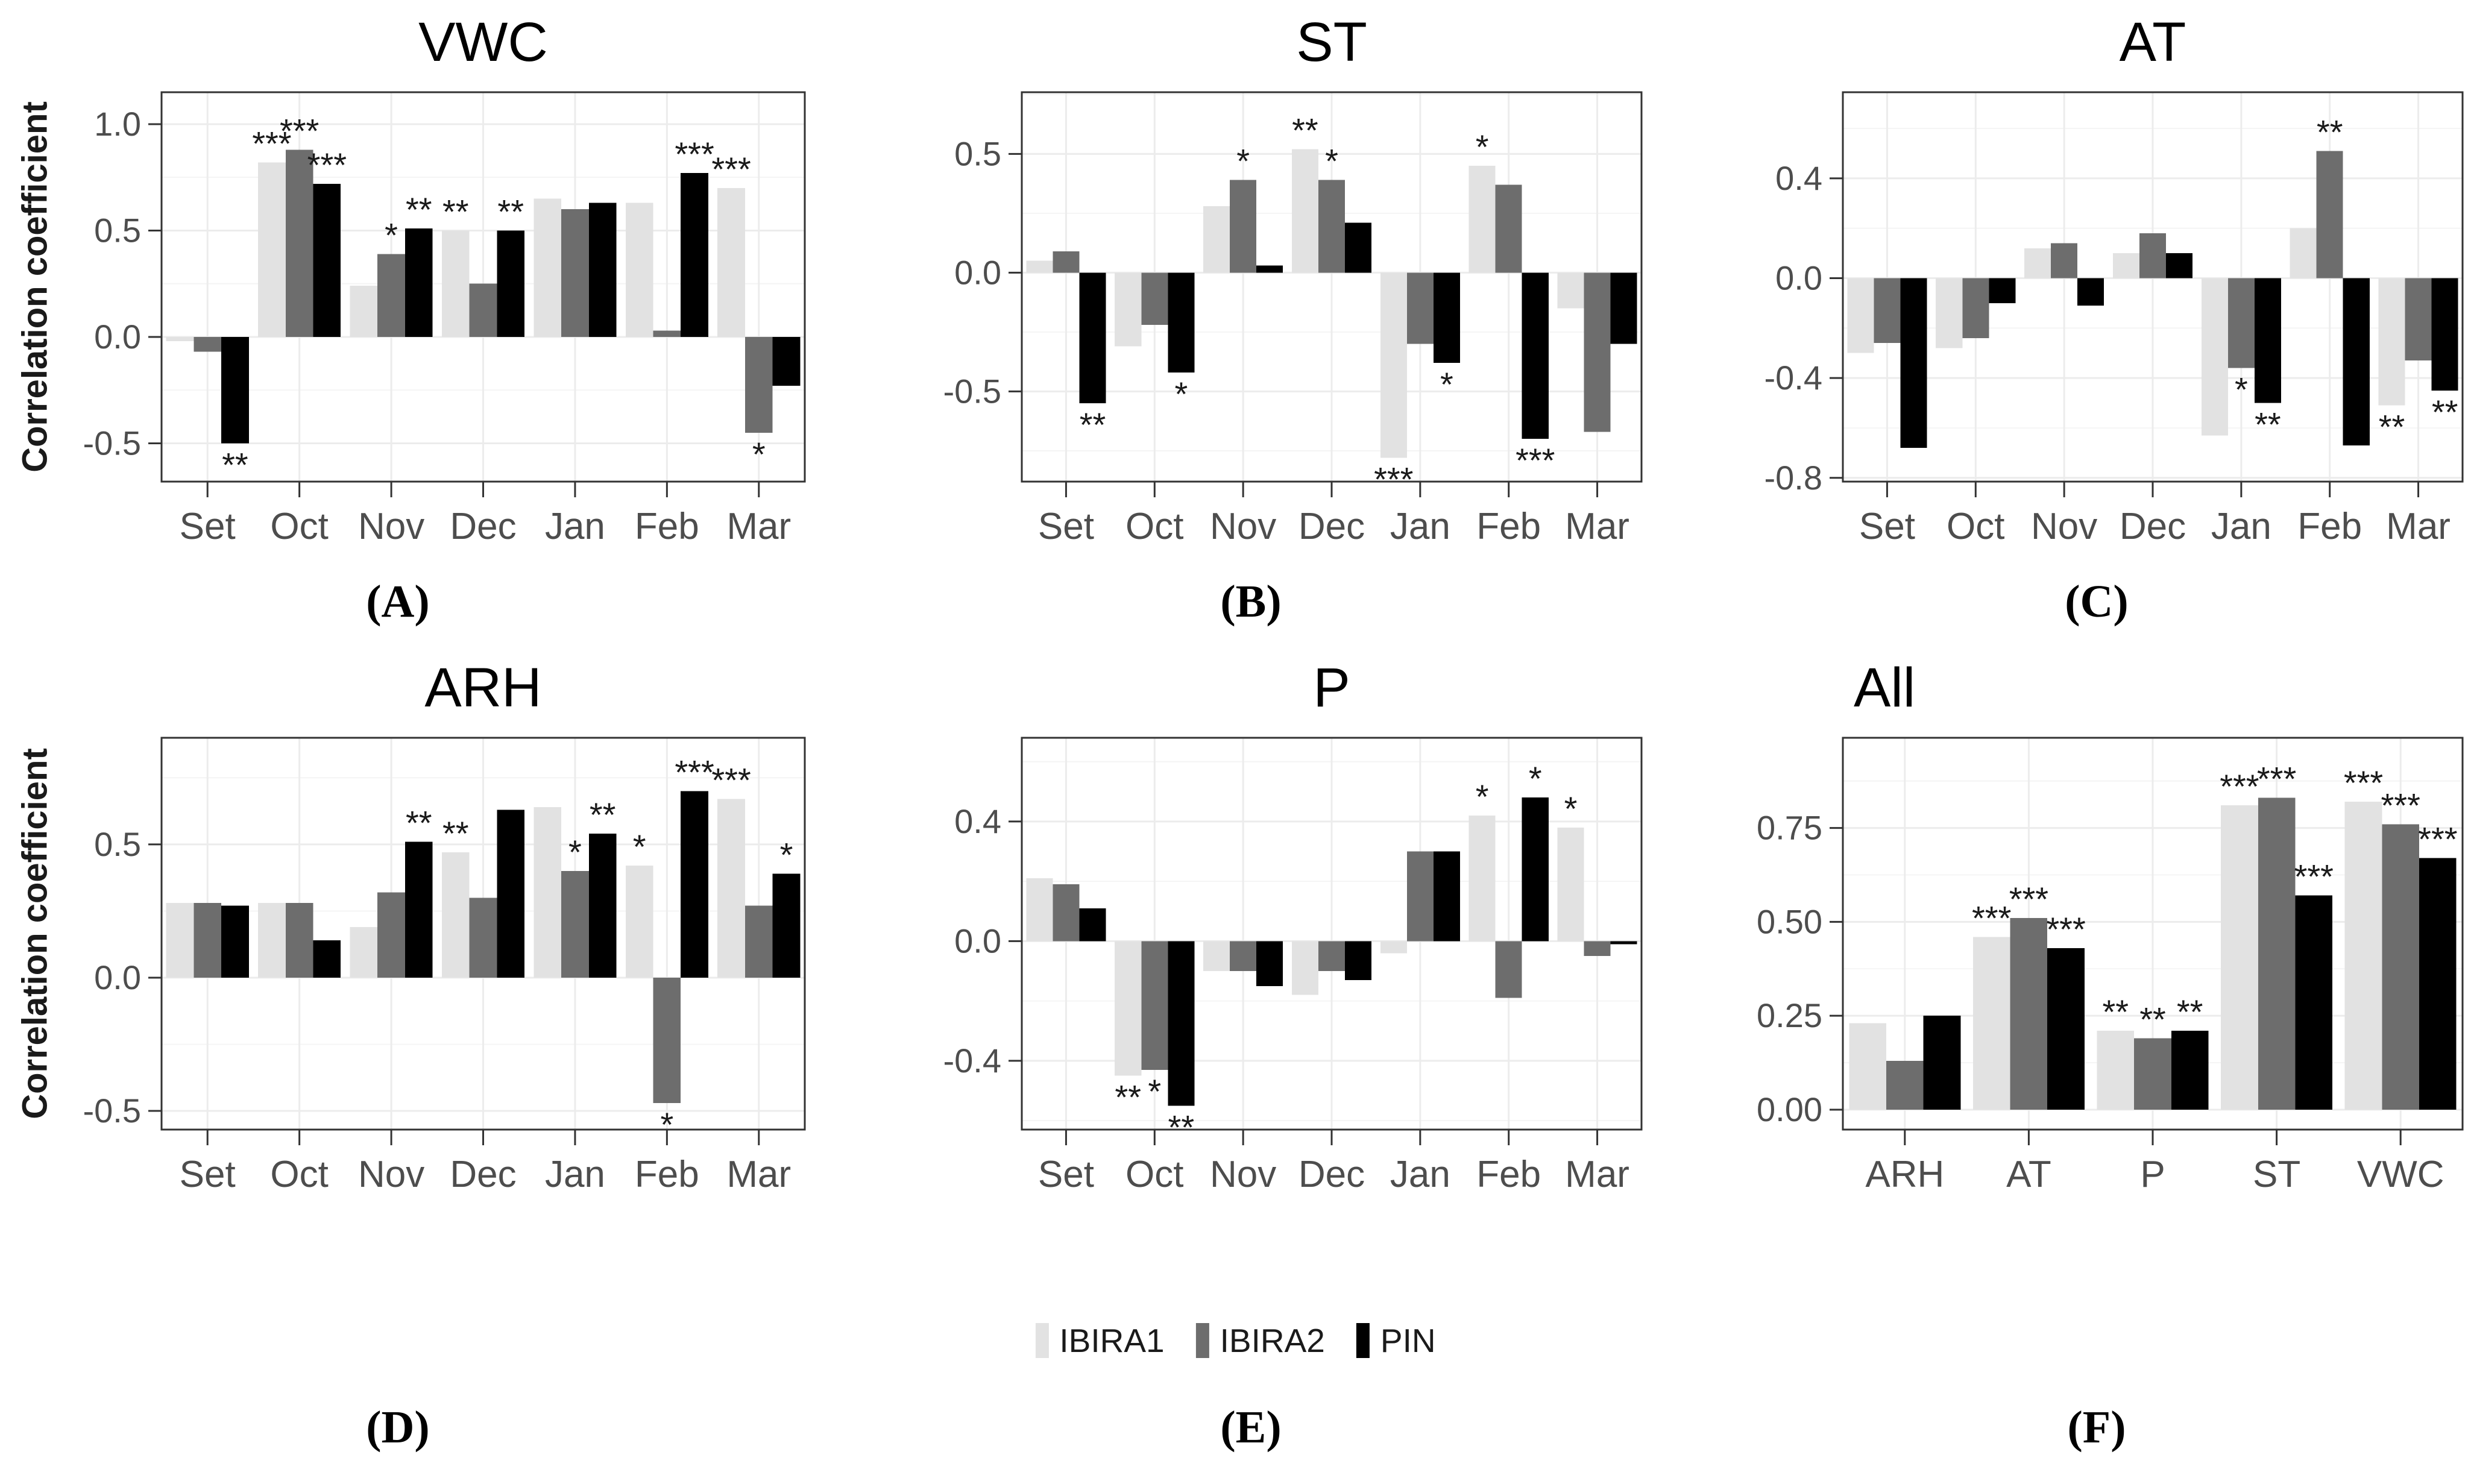  Describe the element at coordinates (602, 906) in the screenshot. I see `bar-pin-jan` at that location.